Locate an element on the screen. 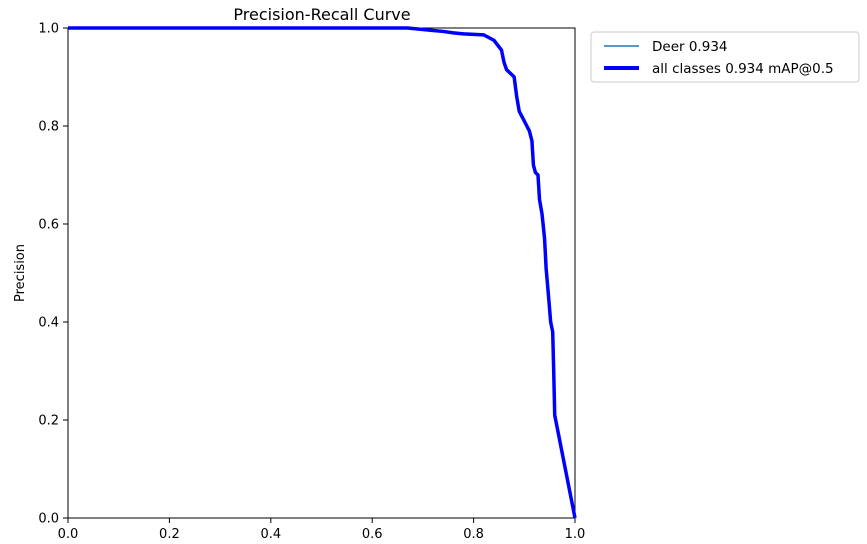  x-tick-label: 1.0 is located at coordinates (575, 533).